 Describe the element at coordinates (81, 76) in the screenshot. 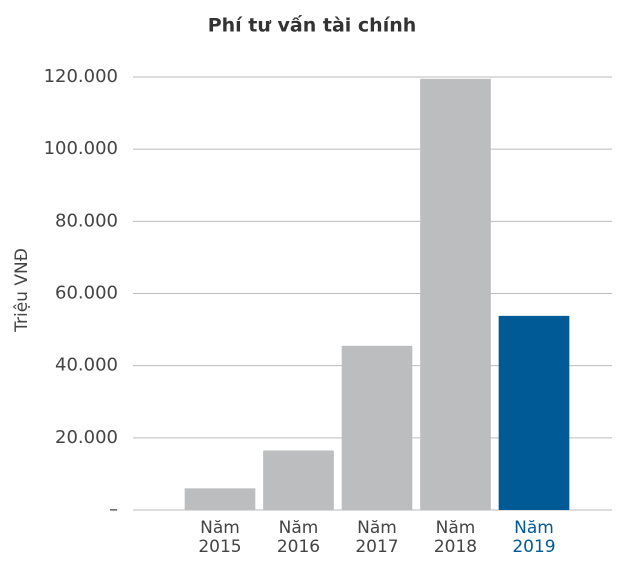

I see `y-tick-label: 120.000` at that location.